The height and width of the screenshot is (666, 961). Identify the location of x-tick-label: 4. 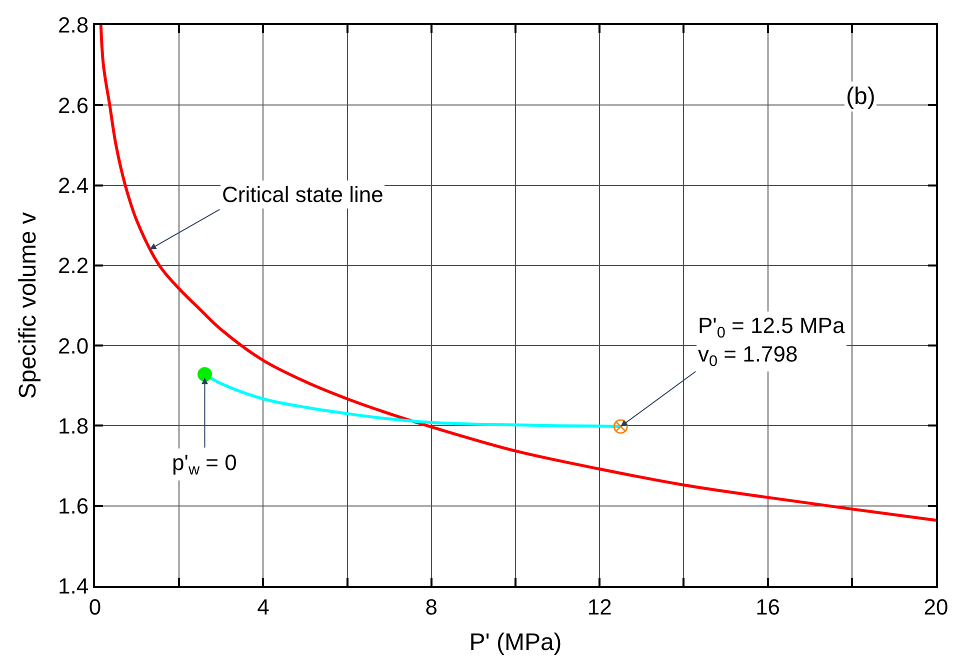
(263, 607).